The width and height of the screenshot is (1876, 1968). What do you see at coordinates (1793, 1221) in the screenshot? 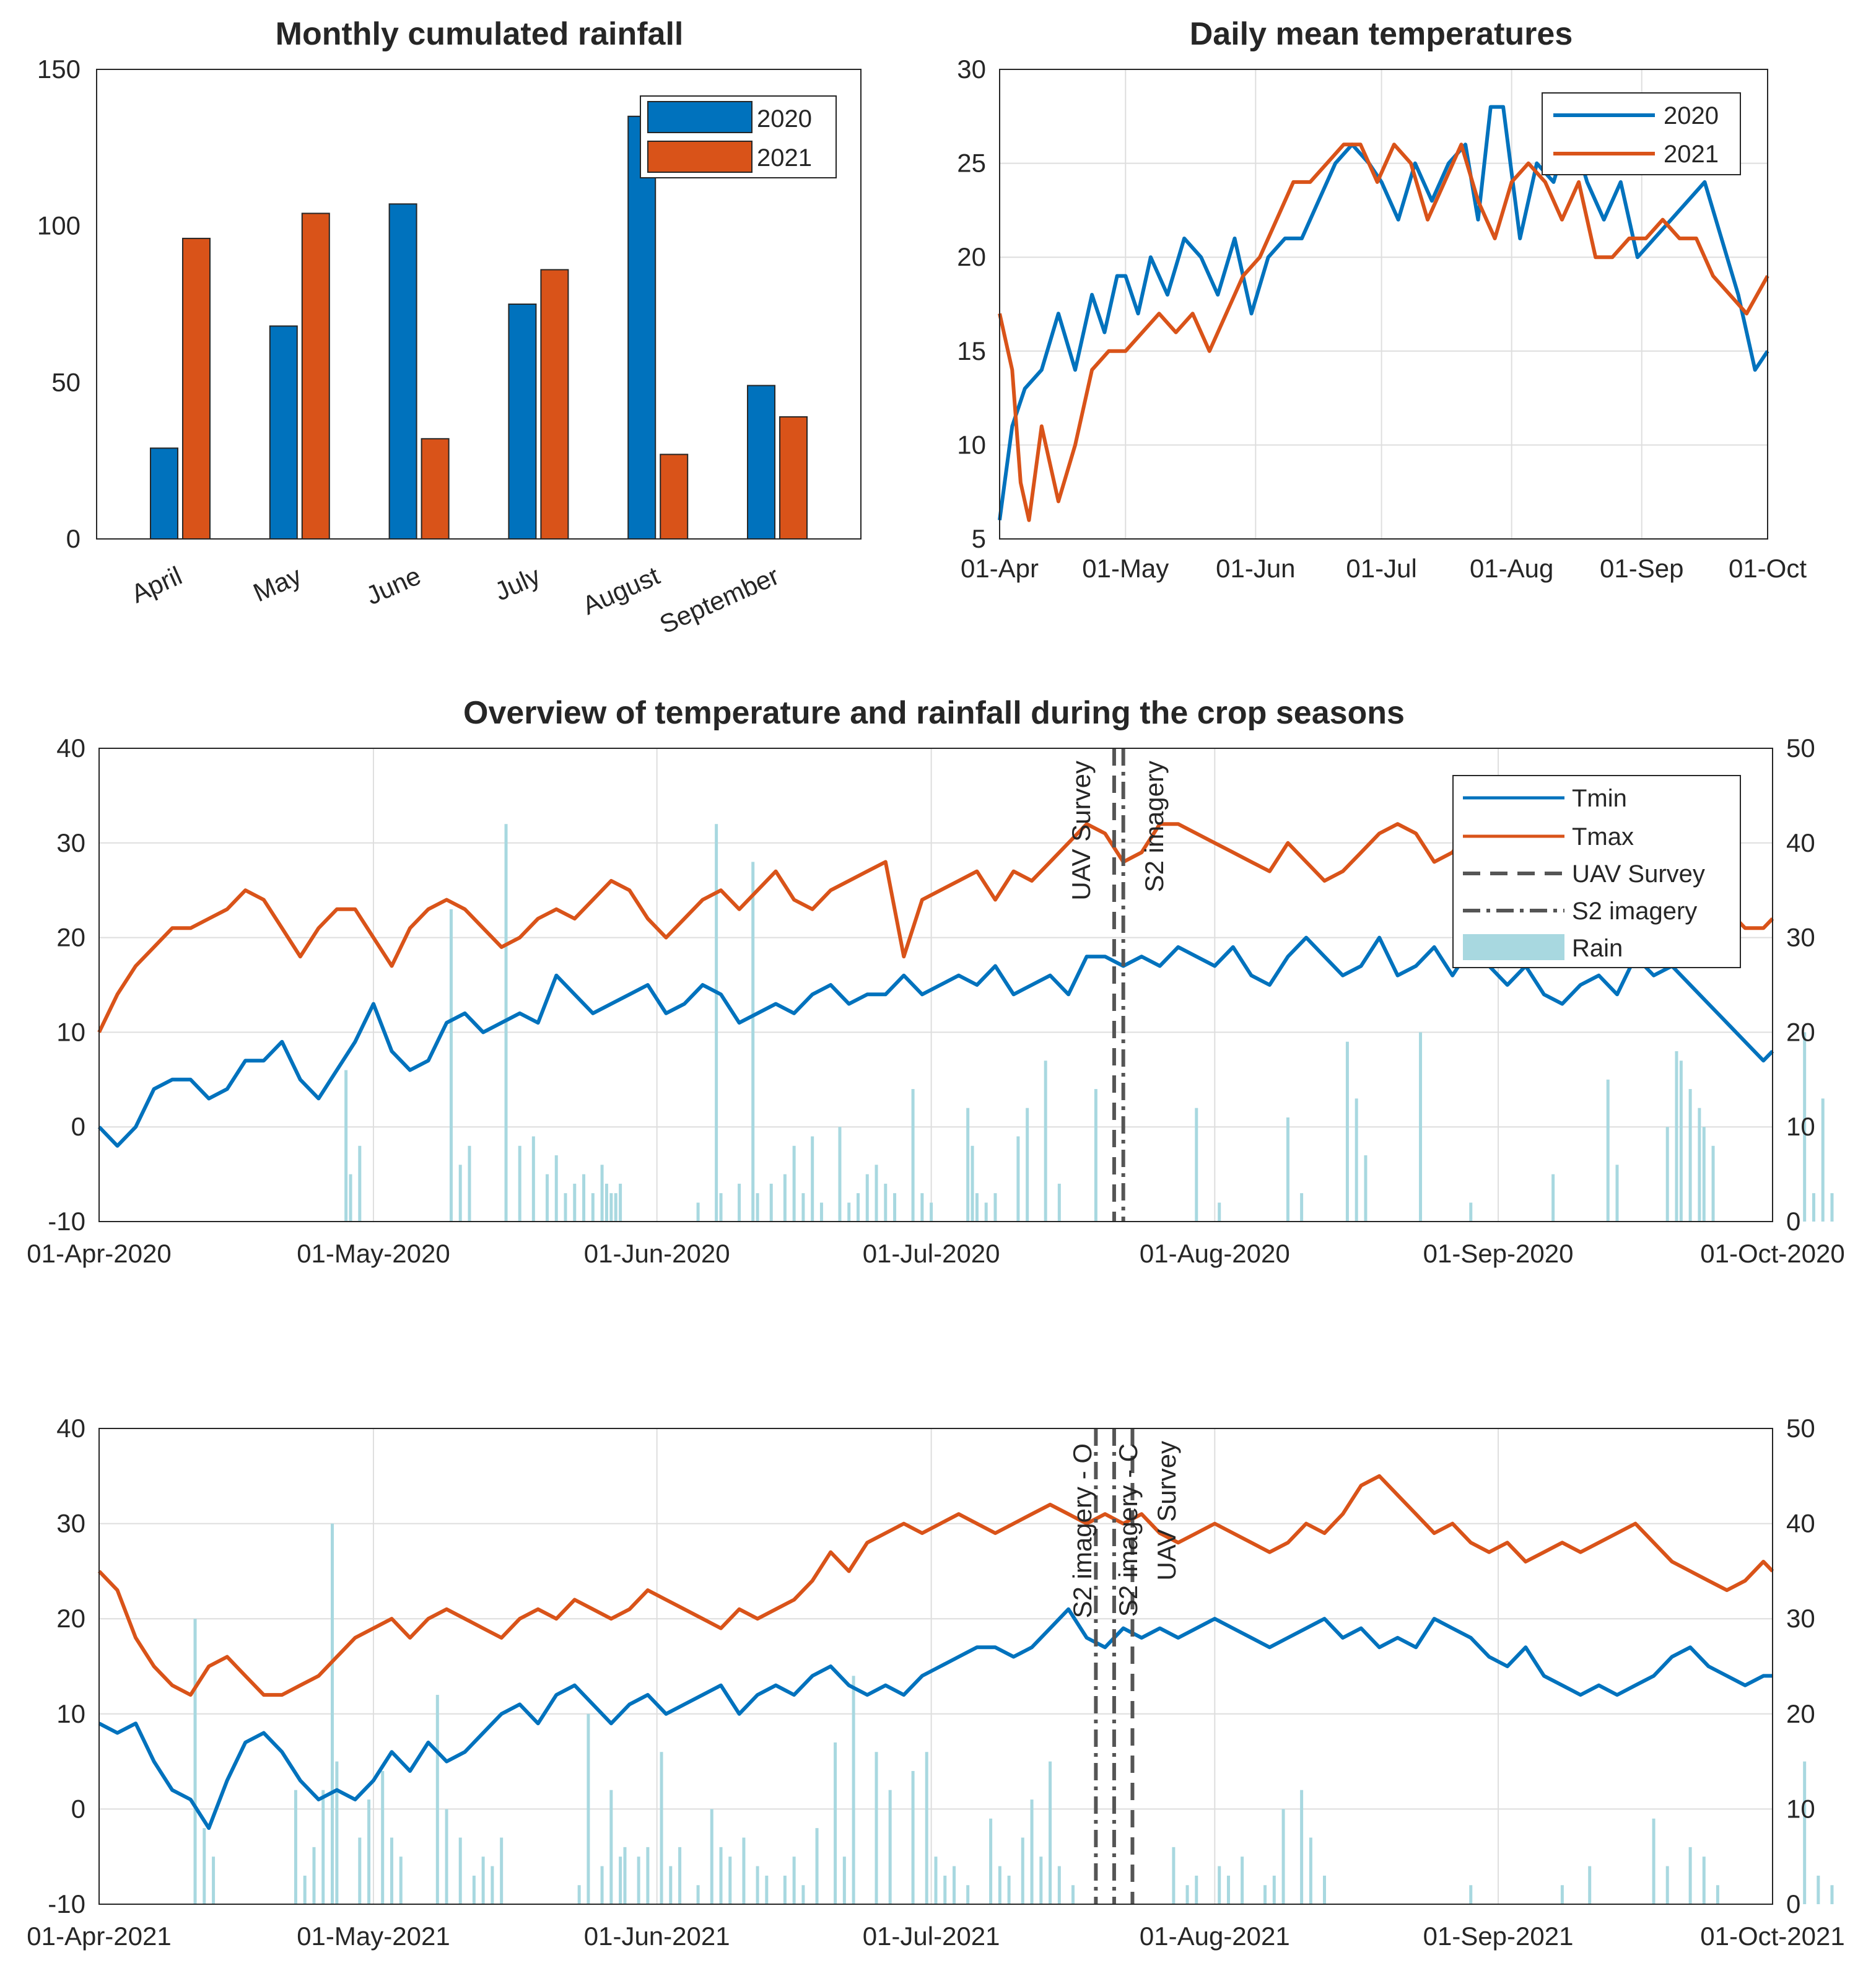
I see `y2-tick-label: 0` at bounding box center [1793, 1221].